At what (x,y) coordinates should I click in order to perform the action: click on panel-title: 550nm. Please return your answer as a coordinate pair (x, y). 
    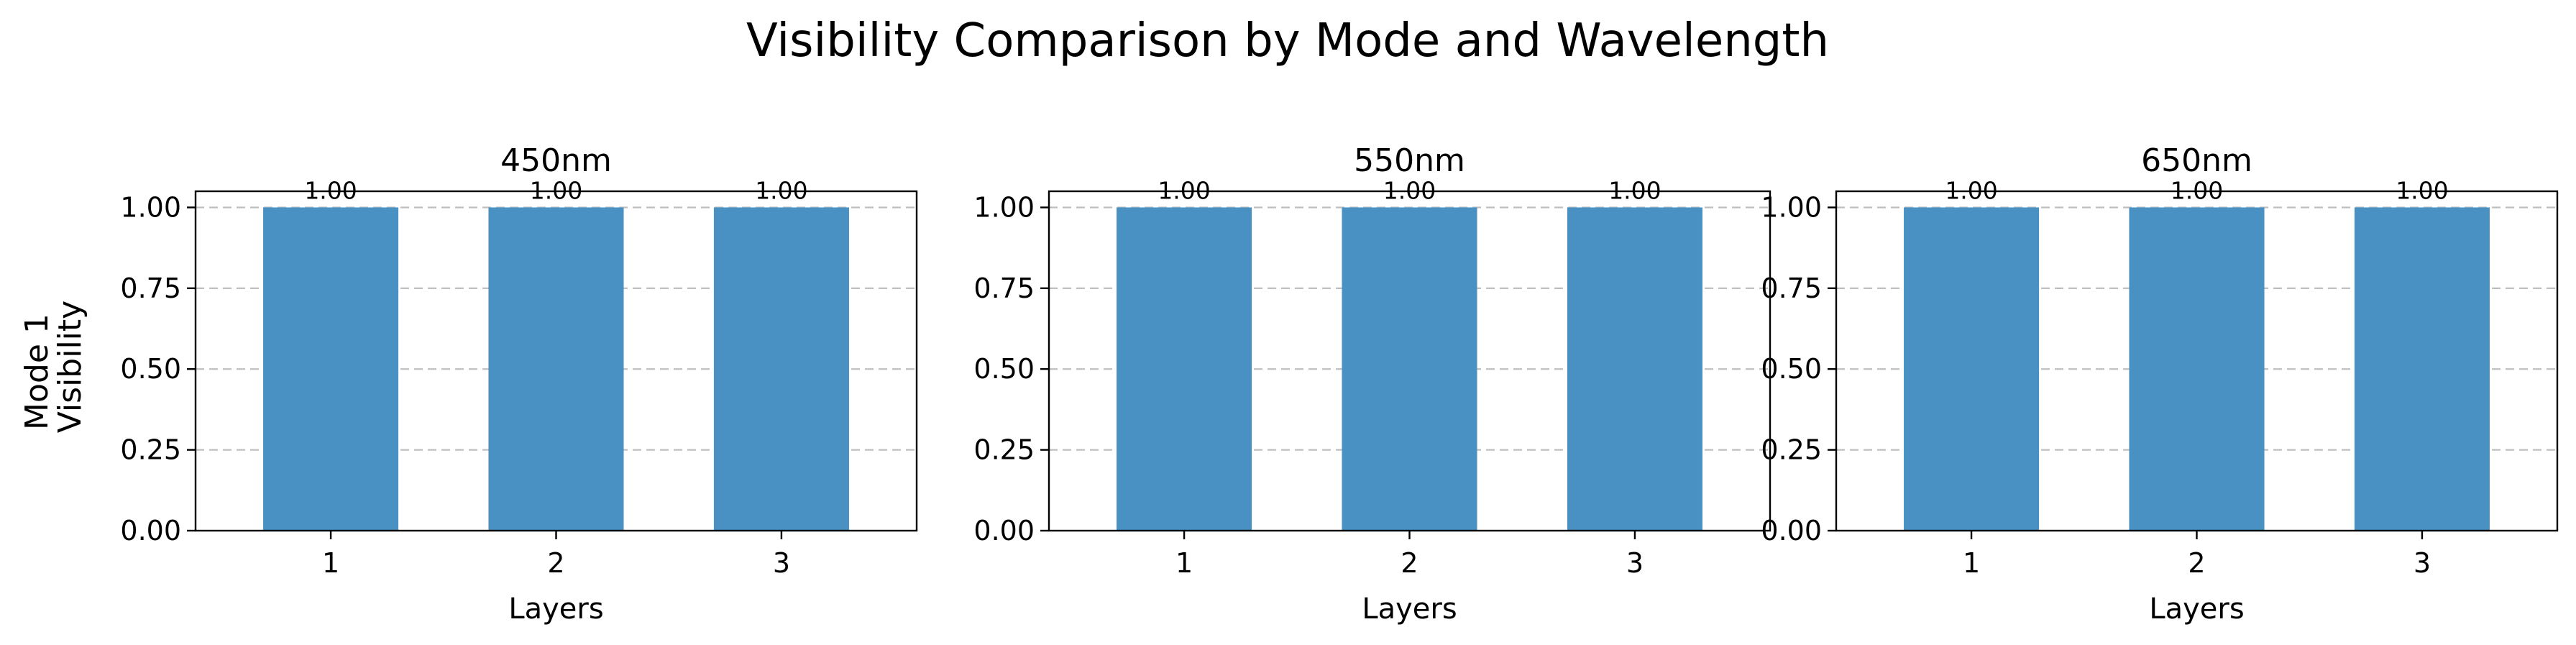
    Looking at the image, I should click on (1409, 160).